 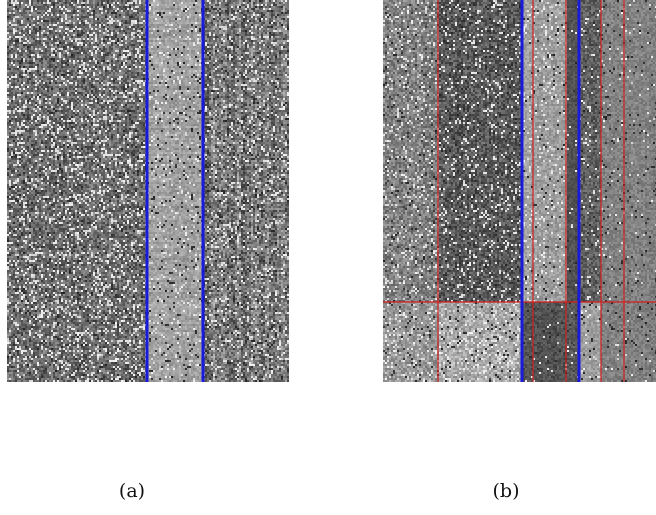 What do you see at coordinates (506, 491) in the screenshot?
I see `caption-b: (b)` at bounding box center [506, 491].